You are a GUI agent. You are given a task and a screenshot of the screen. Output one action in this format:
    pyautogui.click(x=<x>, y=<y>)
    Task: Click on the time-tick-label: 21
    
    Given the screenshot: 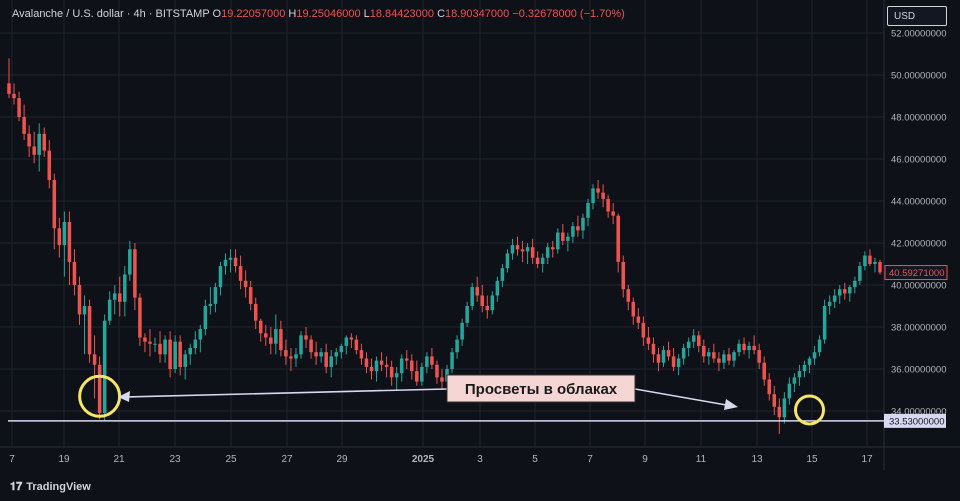 What is the action you would take?
    pyautogui.click(x=119, y=459)
    